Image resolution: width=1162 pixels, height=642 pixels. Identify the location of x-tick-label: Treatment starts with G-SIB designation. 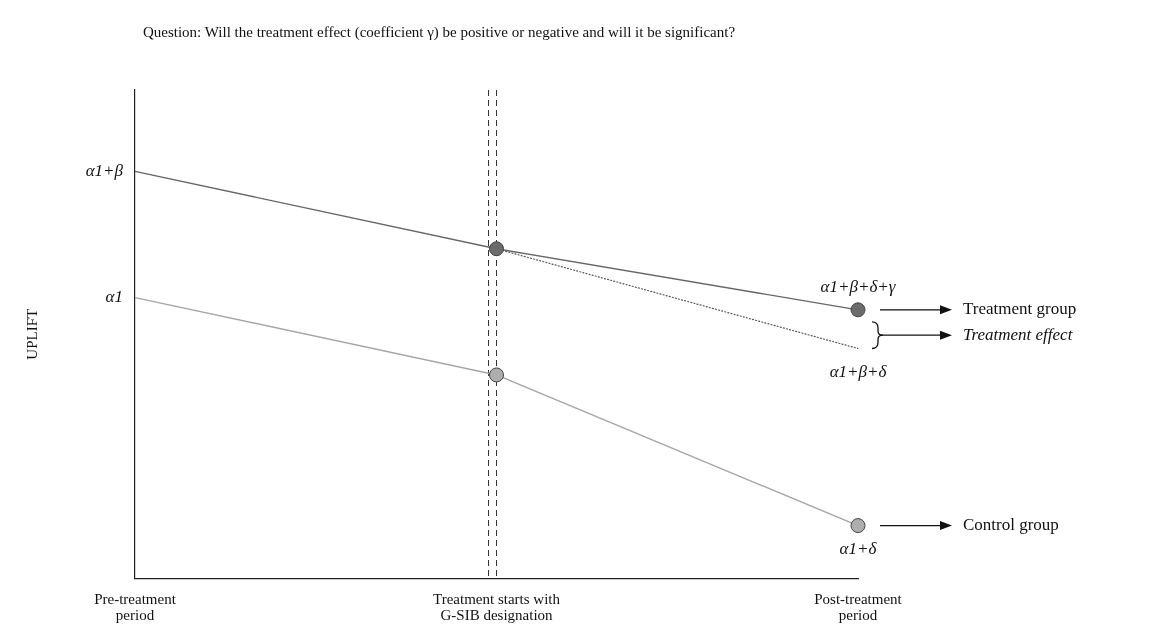
(497, 607).